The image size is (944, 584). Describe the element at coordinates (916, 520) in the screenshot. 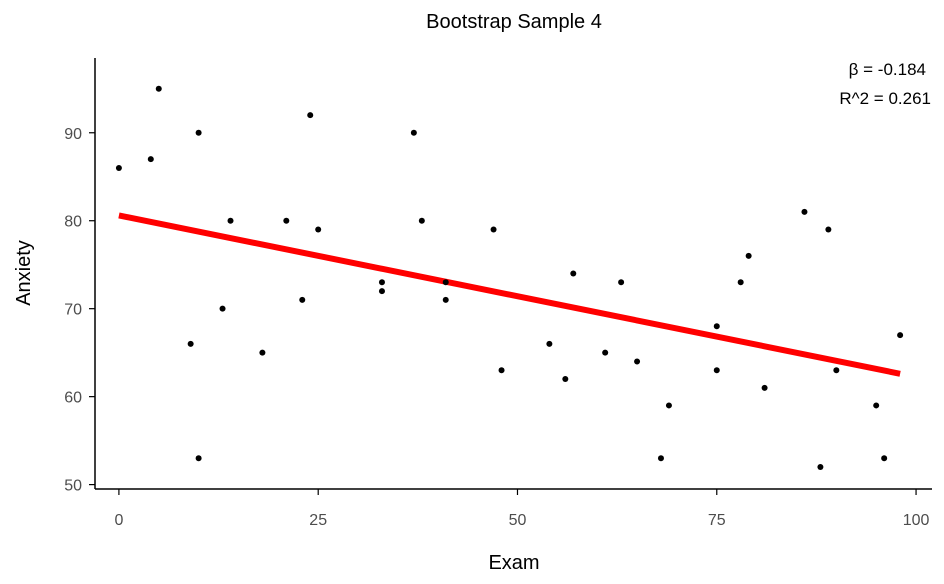

I see `x-tick-label: 100` at that location.